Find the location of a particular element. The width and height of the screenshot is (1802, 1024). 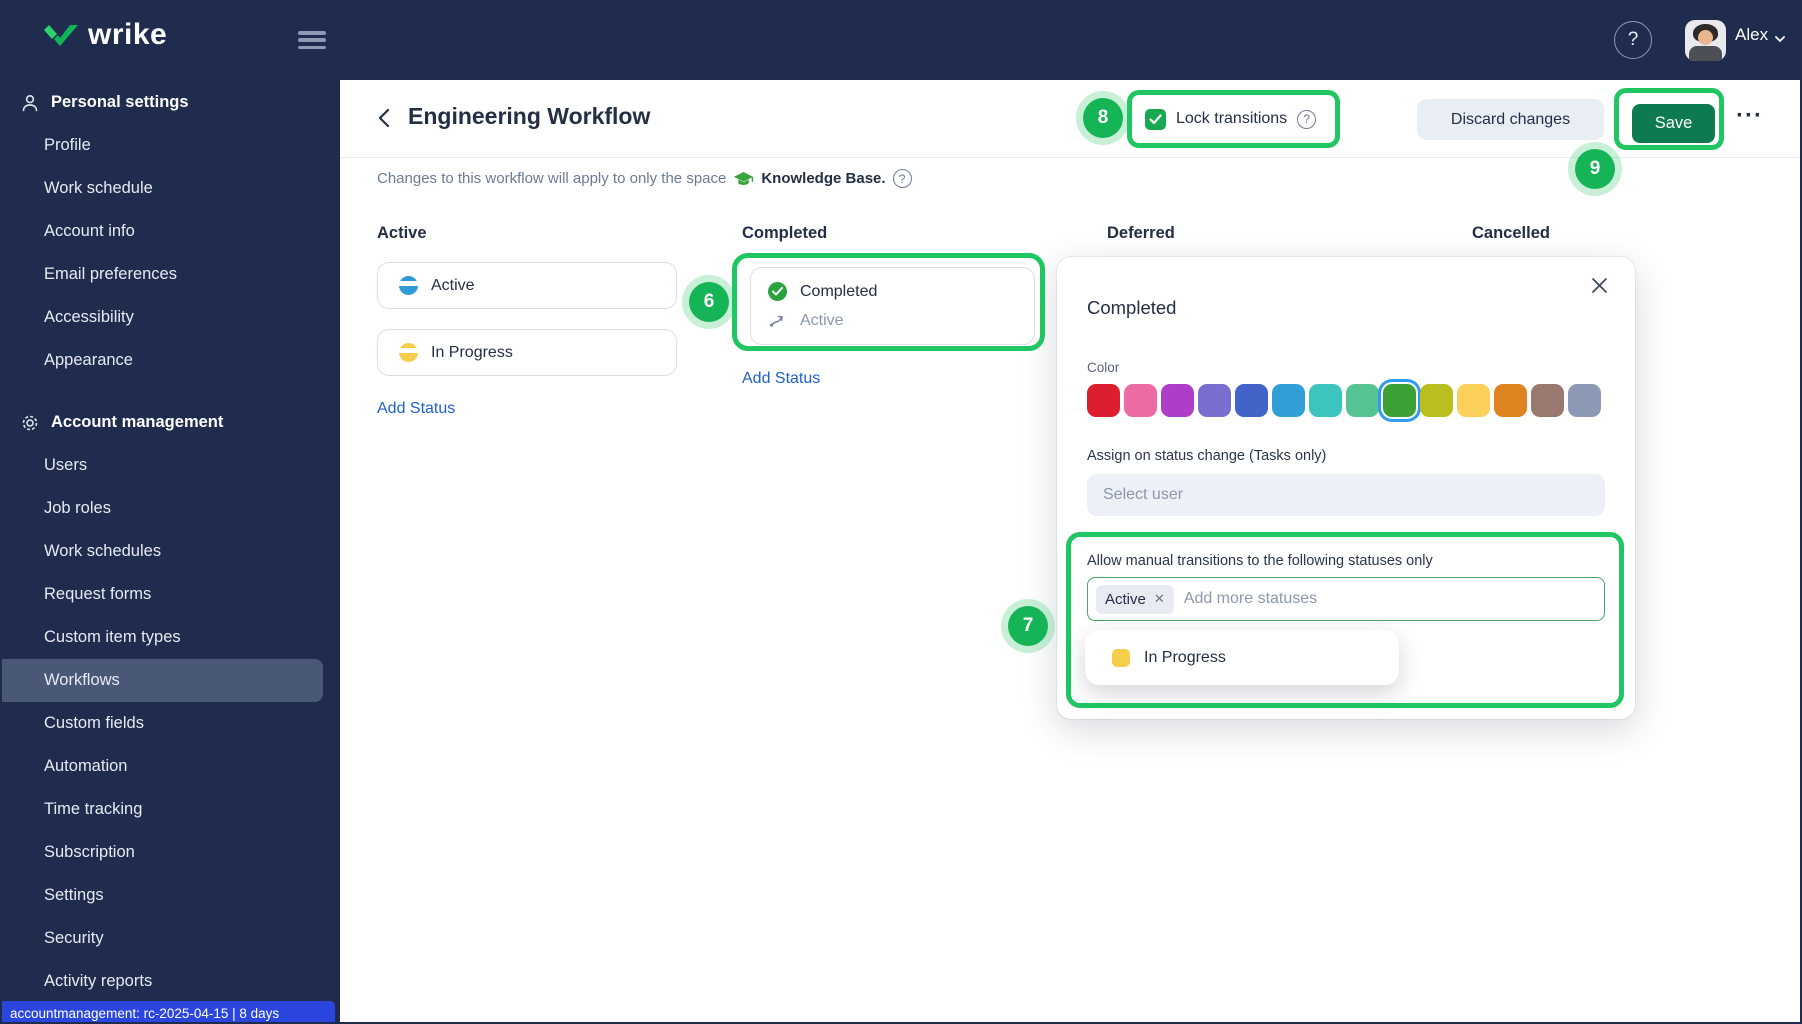

sidebar-item-profile: Profile is located at coordinates (67, 145).